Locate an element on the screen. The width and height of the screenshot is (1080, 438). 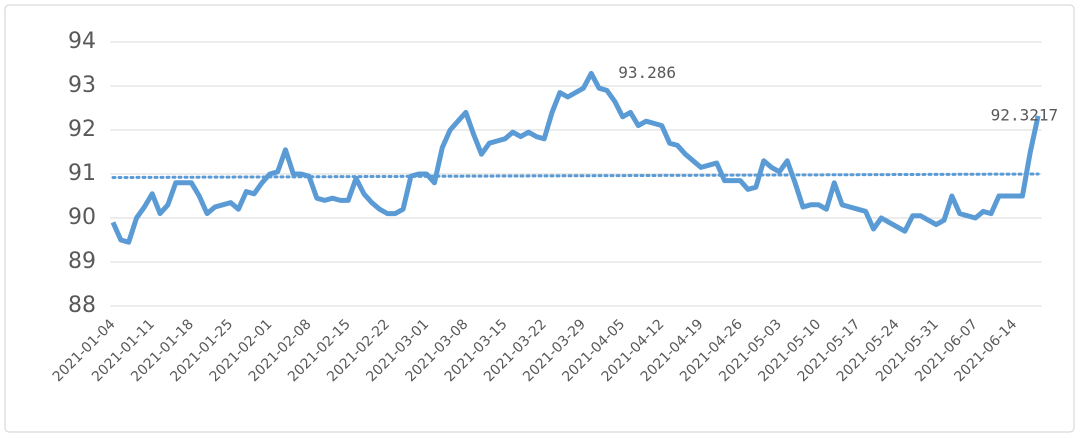
trend-line is located at coordinates (575, 176).